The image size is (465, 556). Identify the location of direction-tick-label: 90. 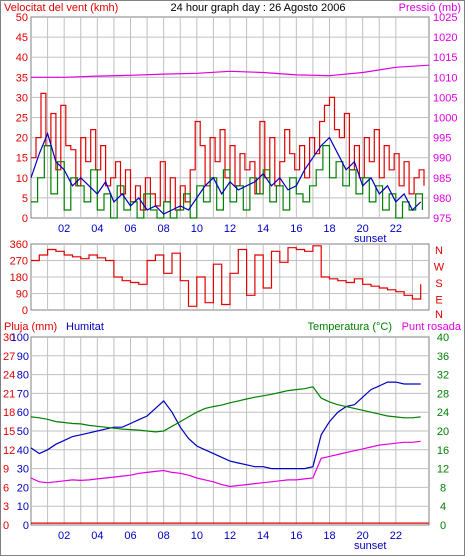
(22, 295).